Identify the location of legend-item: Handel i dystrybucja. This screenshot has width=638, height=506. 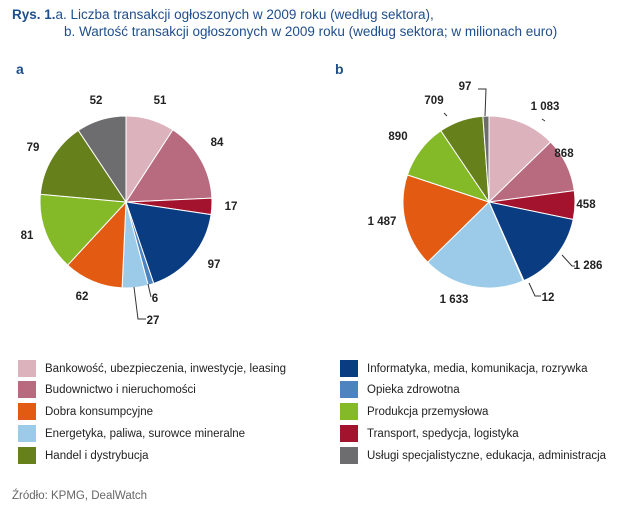
(83, 455).